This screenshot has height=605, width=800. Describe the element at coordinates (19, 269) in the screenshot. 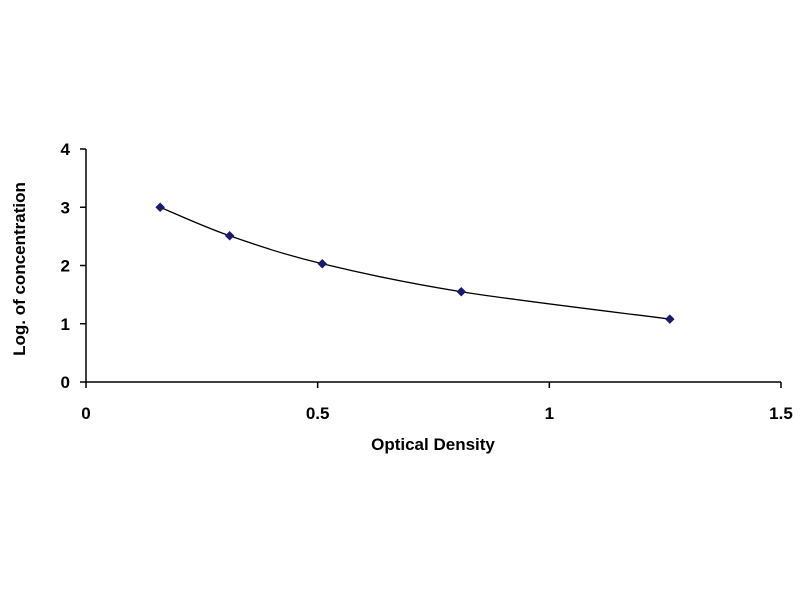

I see `y-axis-title: Log. of concentration` at that location.